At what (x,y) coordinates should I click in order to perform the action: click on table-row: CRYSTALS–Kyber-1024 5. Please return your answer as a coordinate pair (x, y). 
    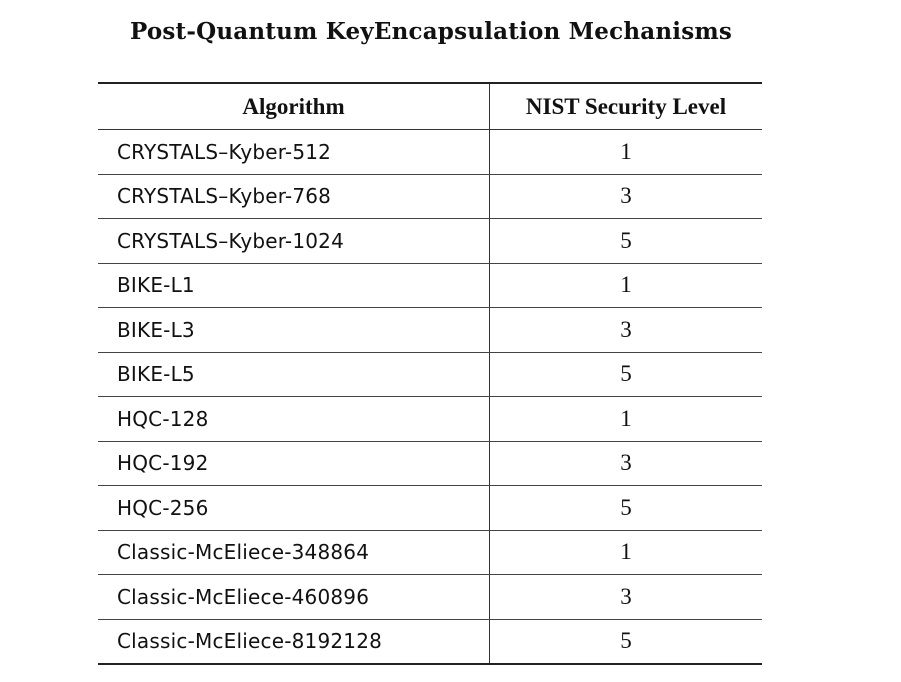
    Looking at the image, I should click on (430, 241).